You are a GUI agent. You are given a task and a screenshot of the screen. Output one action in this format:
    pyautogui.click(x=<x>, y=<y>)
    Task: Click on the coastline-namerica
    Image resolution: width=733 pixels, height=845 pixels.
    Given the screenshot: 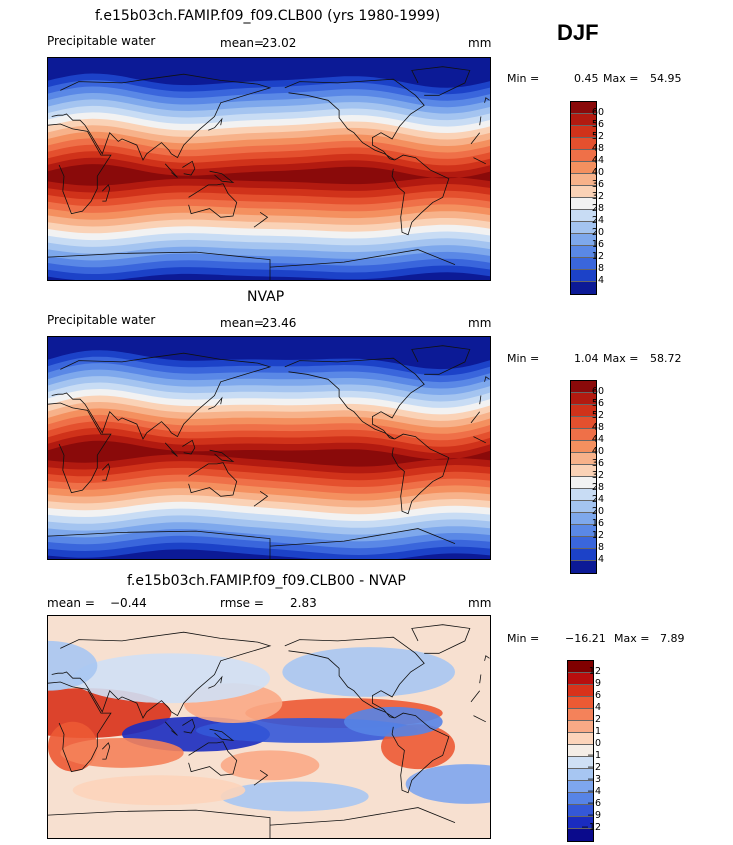 What is the action you would take?
    pyautogui.click(x=354, y=119)
    